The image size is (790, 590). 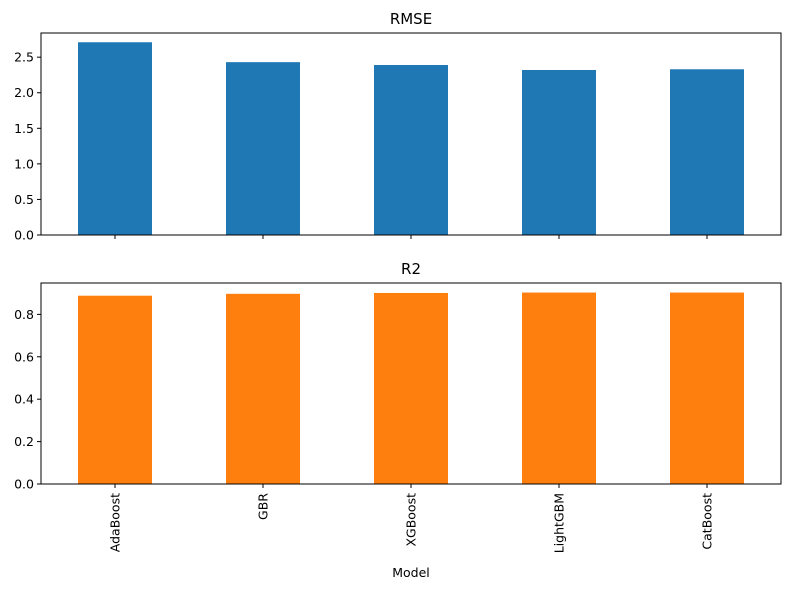 I want to click on r2-bar-gbr, so click(x=263, y=388).